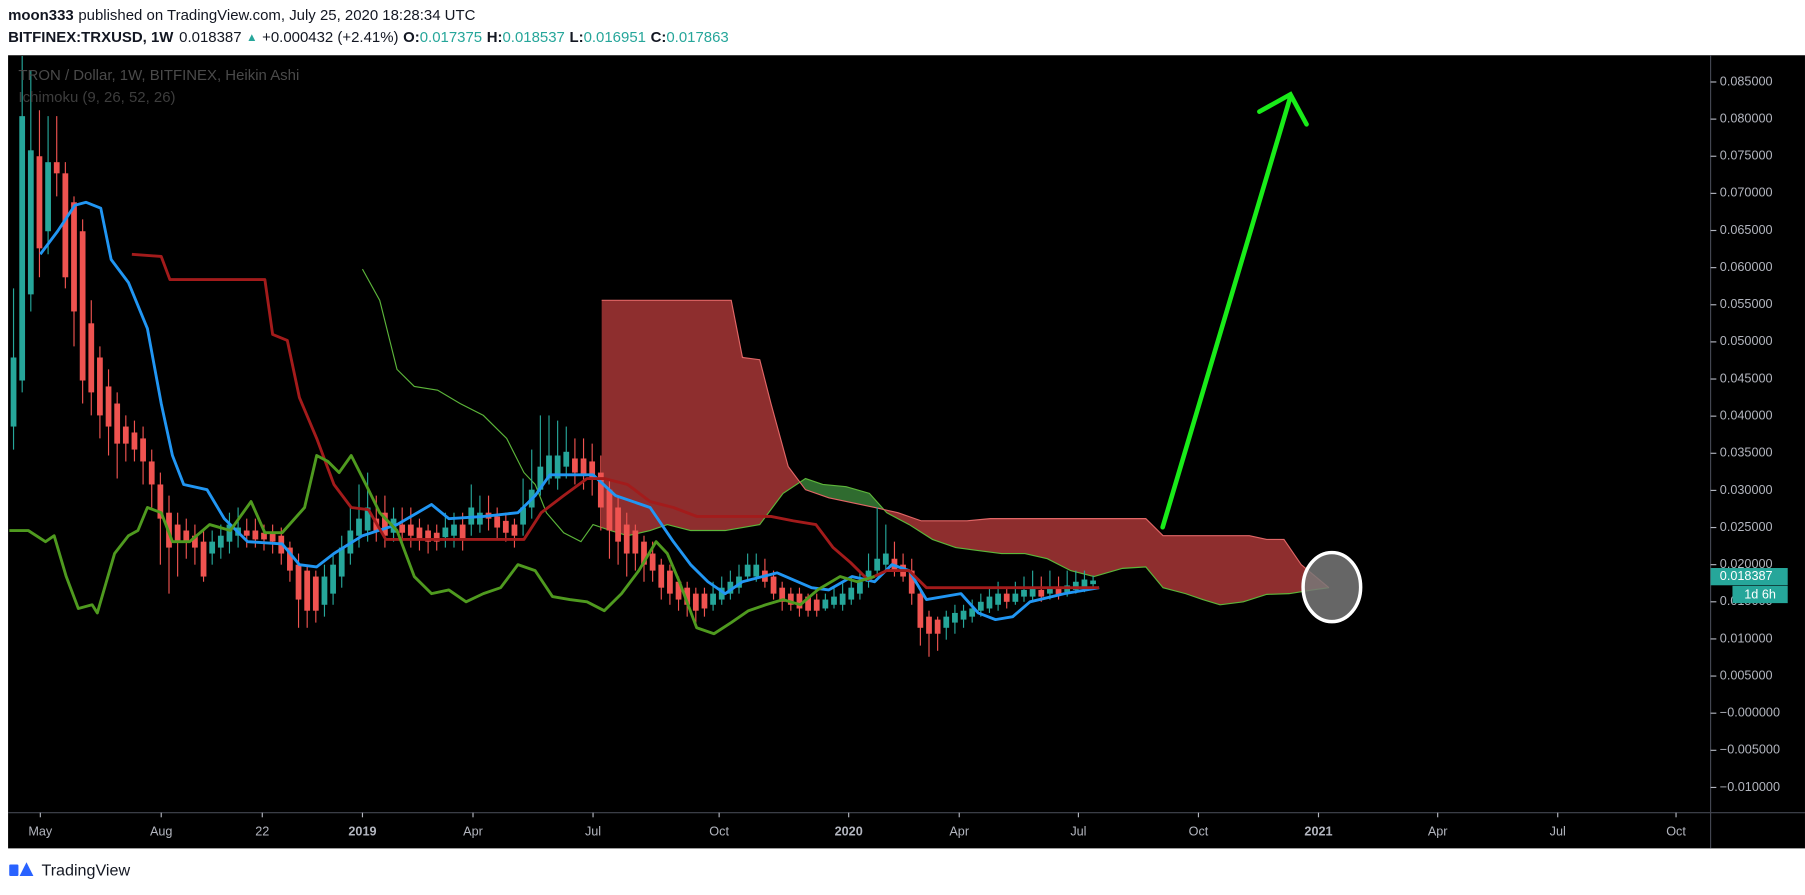 This screenshot has width=1805, height=895. What do you see at coordinates (442, 545) in the screenshot?
I see `indicator-line` at bounding box center [442, 545].